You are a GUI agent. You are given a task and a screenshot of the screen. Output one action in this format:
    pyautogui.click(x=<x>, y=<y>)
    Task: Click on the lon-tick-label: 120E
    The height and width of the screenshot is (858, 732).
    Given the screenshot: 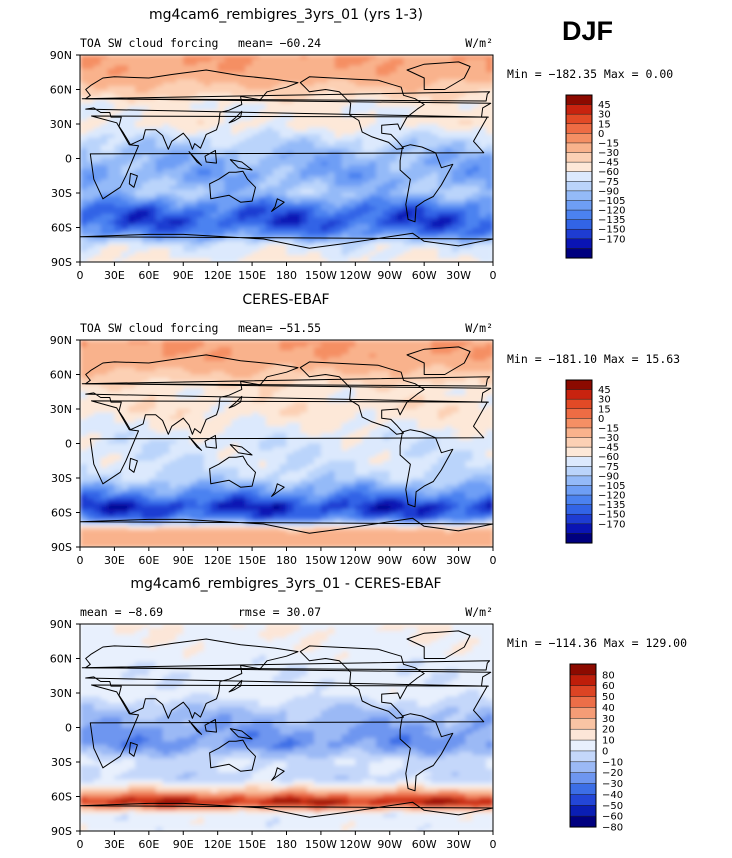 What is the action you would take?
    pyautogui.click(x=218, y=275)
    